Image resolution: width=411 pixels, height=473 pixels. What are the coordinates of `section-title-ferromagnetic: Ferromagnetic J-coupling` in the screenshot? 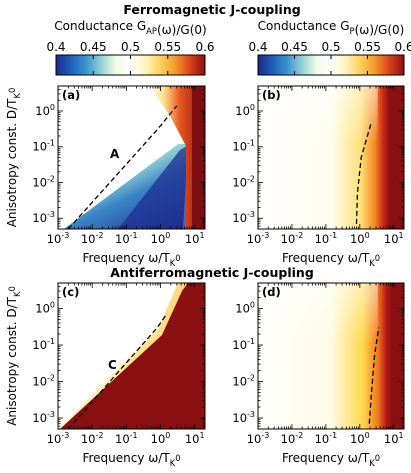 It's located at (211, 9).